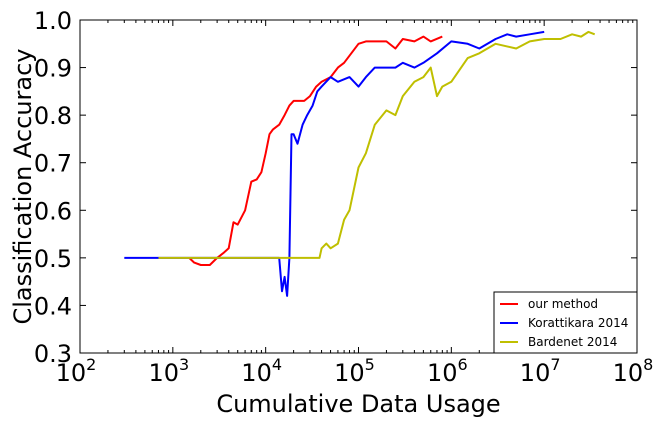 This screenshot has height=423, width=667. I want to click on legend-entry: Korattikara 2014, so click(578, 323).